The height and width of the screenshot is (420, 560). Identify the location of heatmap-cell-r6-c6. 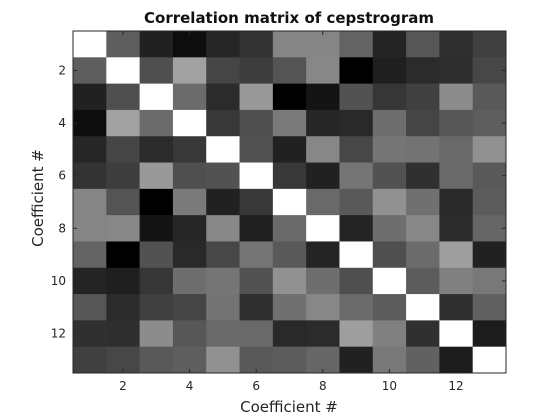
(256, 176).